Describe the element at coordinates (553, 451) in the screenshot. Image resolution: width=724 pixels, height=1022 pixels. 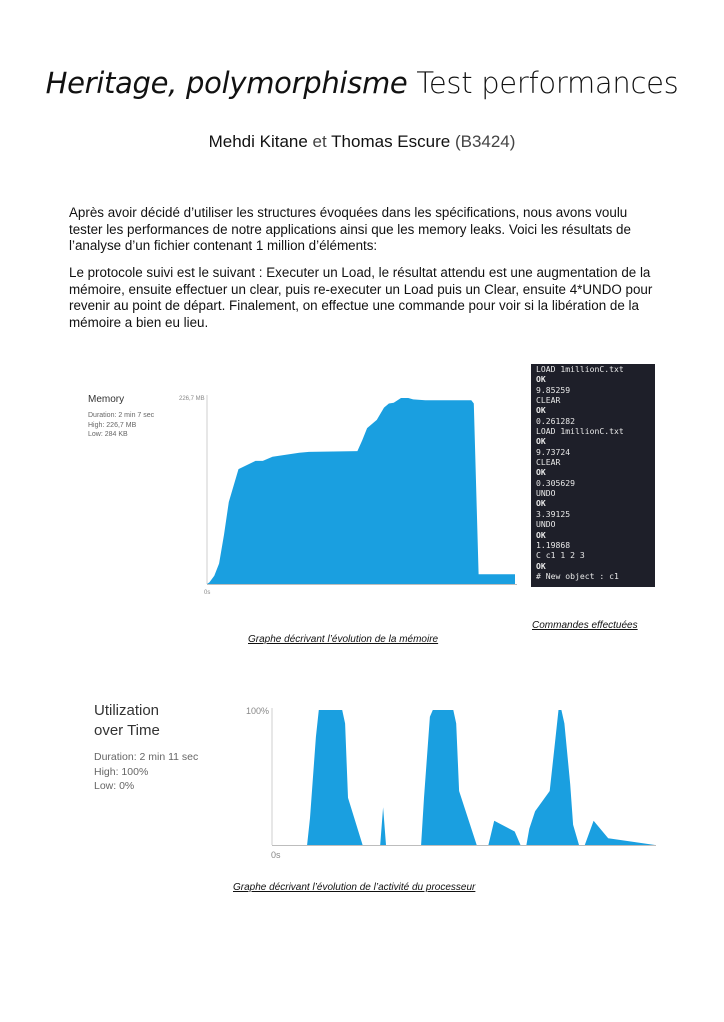
I see `terminal-line: 9.73724` at that location.